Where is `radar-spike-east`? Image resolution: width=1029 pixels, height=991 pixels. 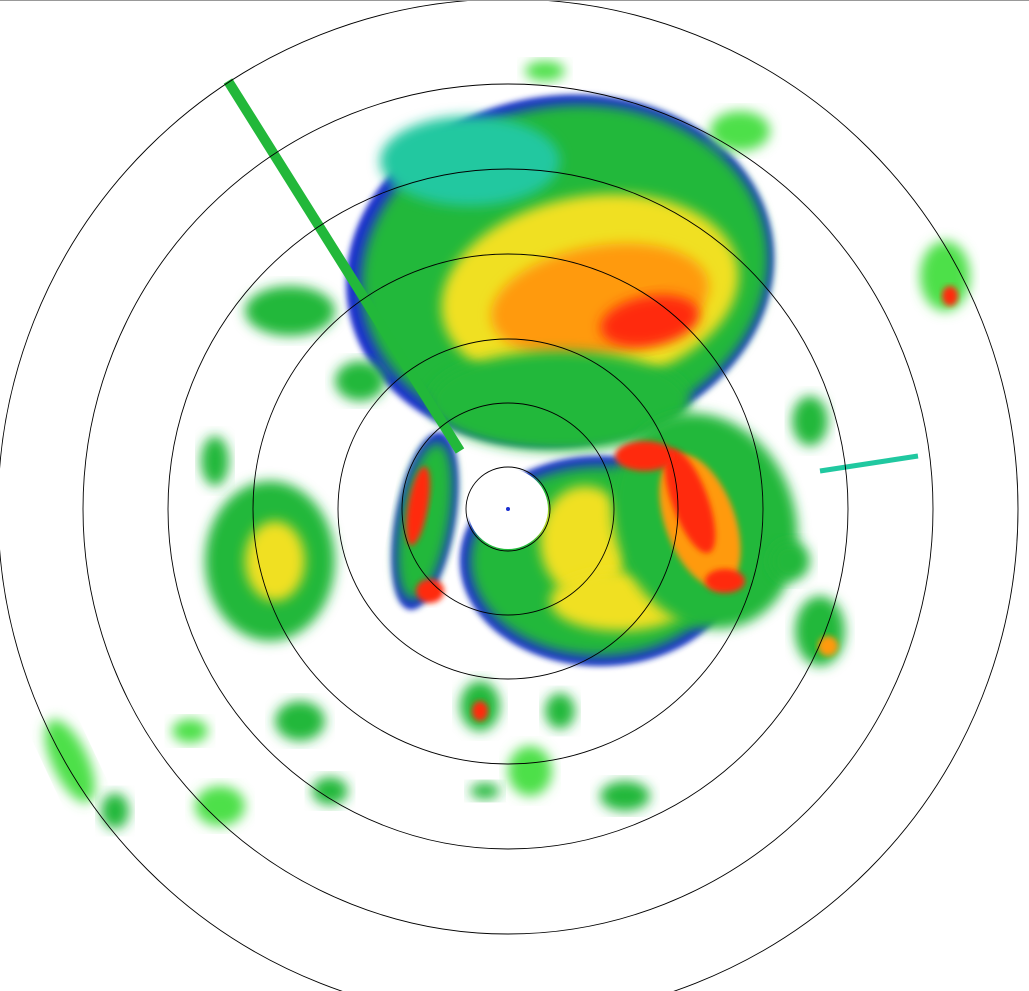
radar-spike-east is located at coordinates (869, 463).